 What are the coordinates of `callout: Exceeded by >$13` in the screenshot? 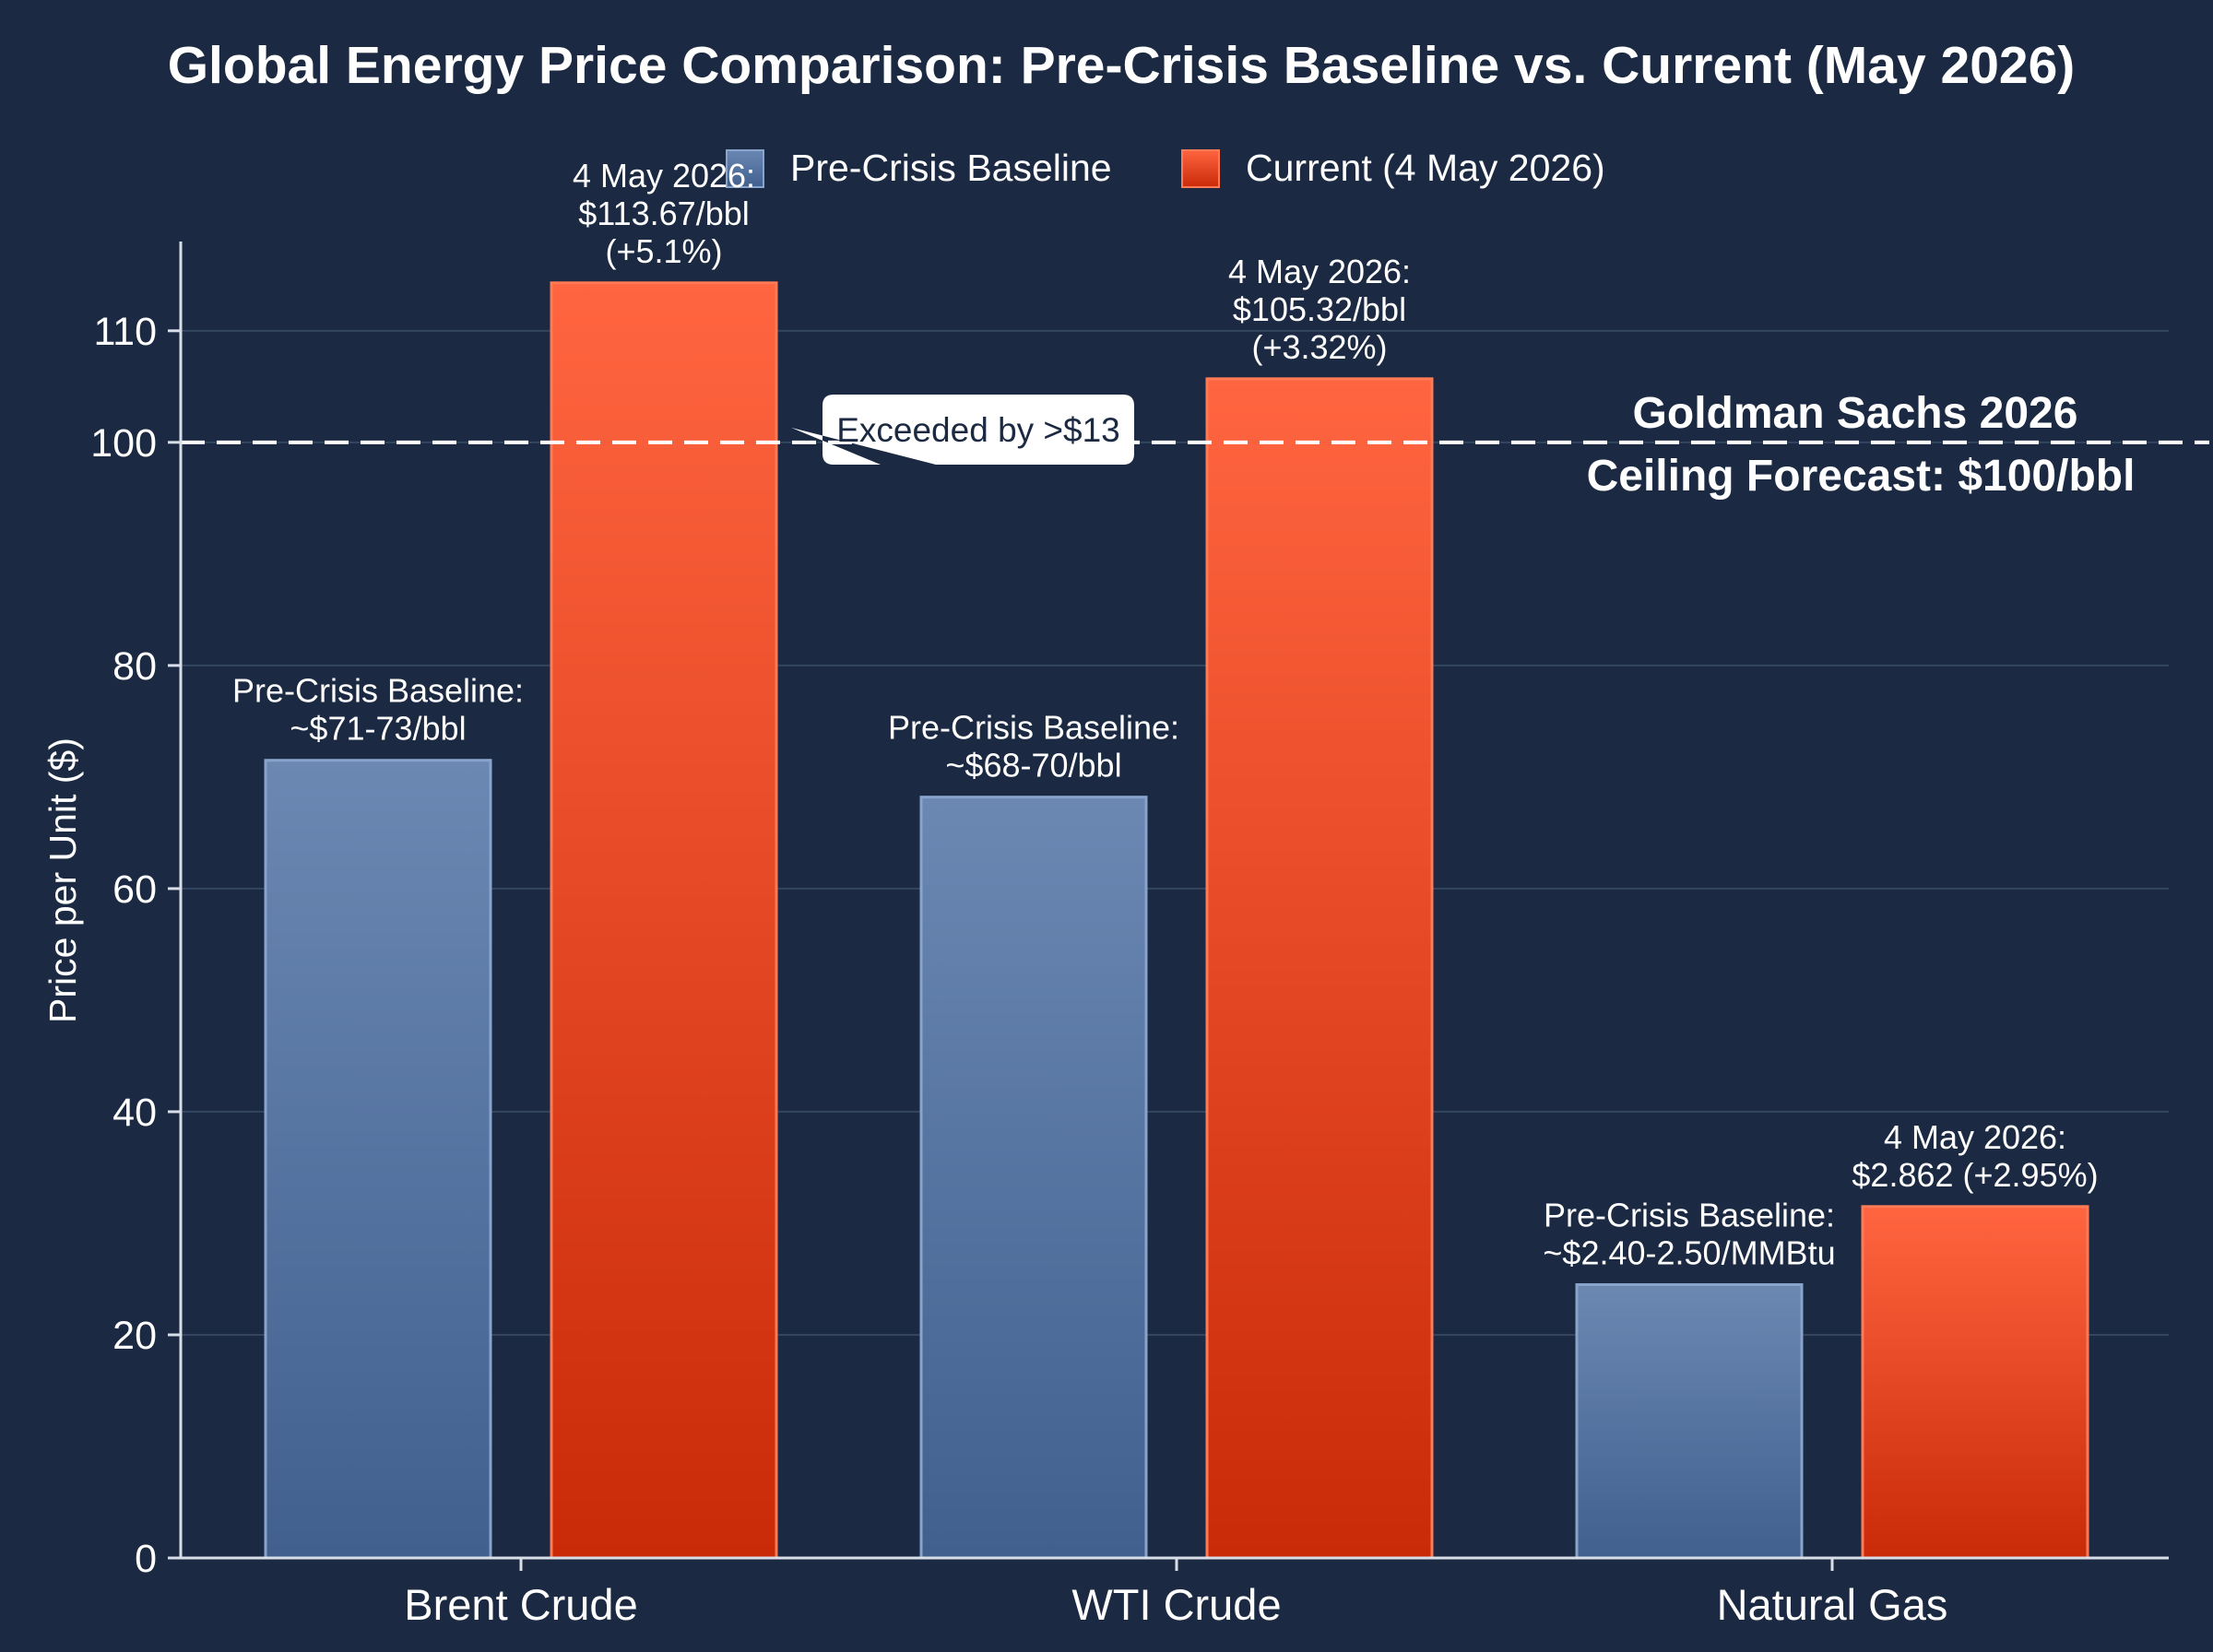 It's located at (962, 430).